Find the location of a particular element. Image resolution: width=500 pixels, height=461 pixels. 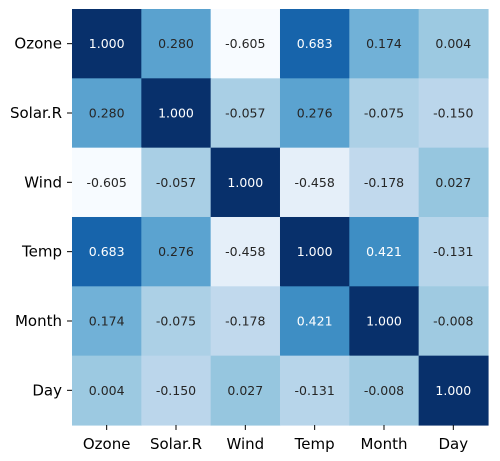

heatmap-cell-wind-temp is located at coordinates (314, 182).